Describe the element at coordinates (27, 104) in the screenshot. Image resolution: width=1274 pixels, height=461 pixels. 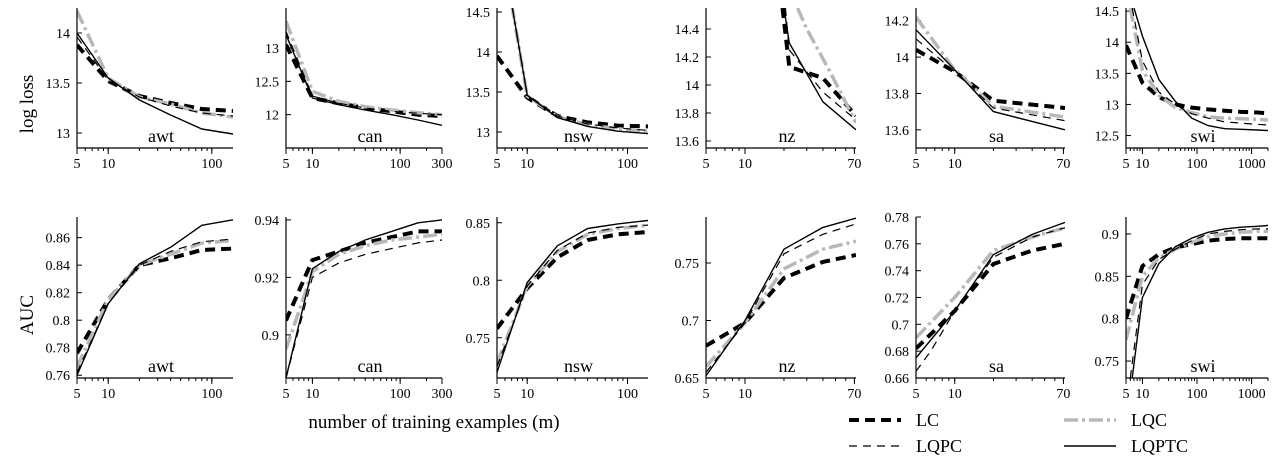
I see `row-label-log-loss: log loss` at that location.